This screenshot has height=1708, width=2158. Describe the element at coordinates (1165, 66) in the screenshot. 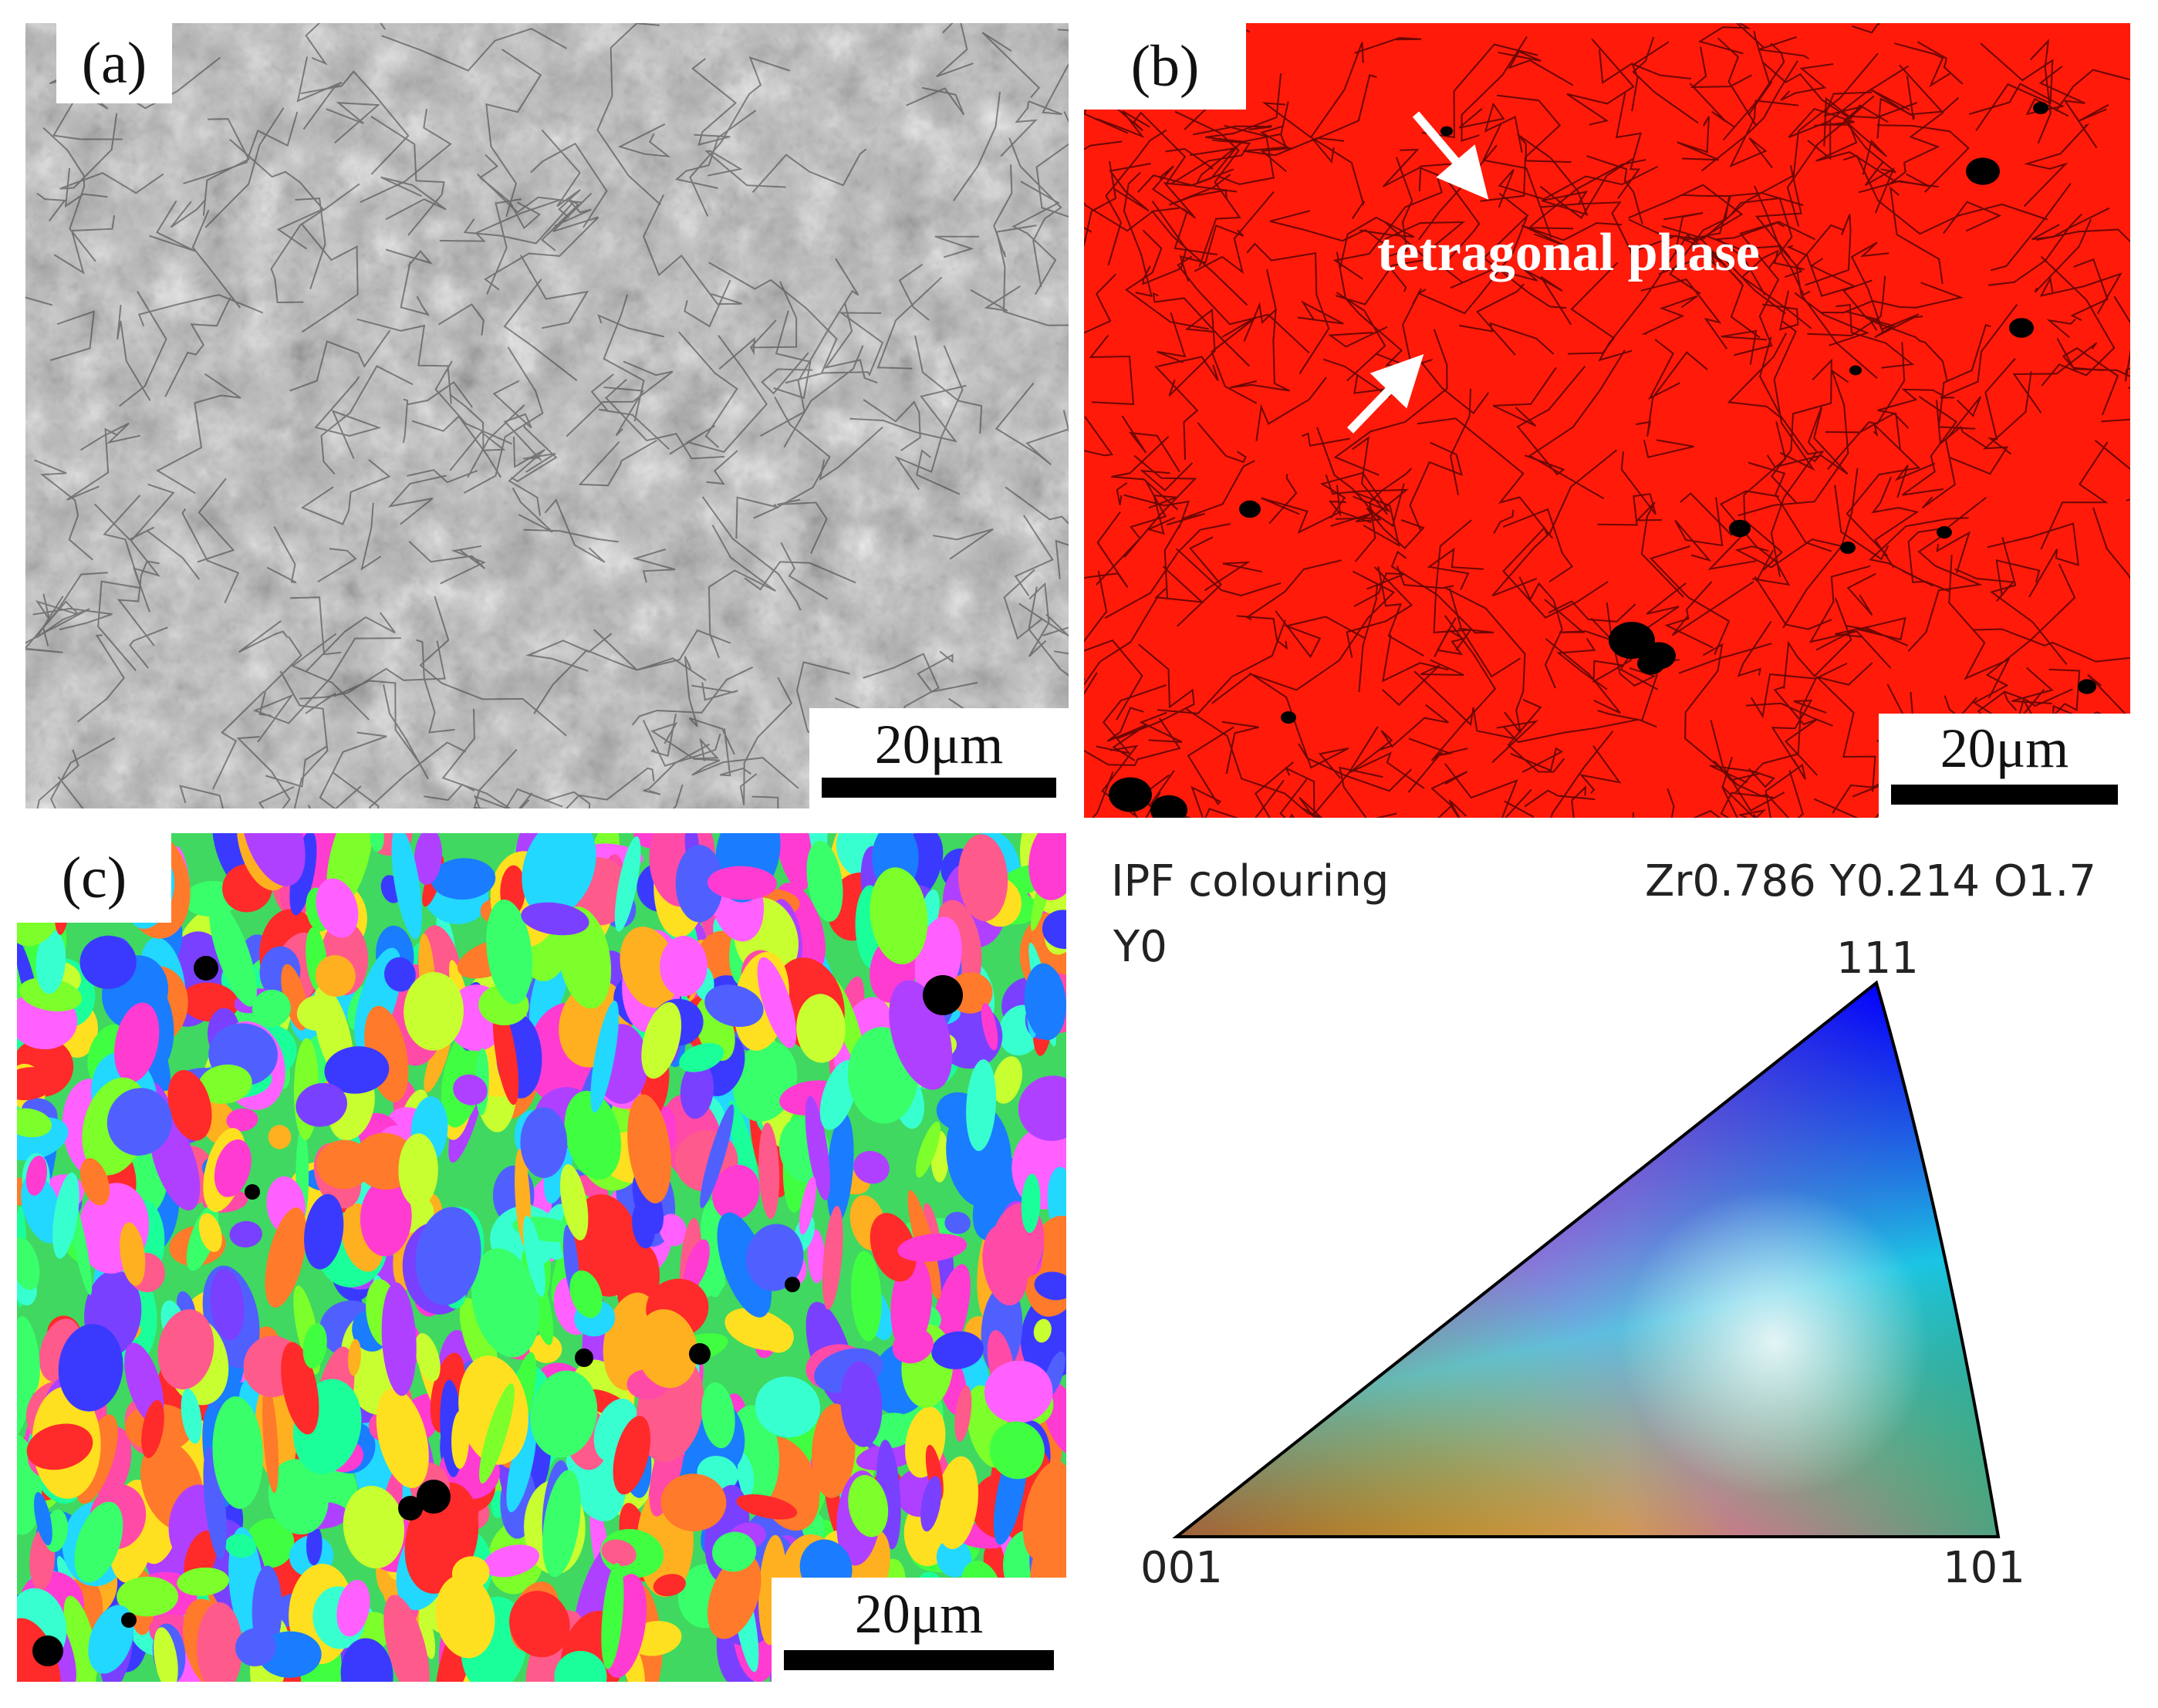

I see `panel-b-label: (b)` at that location.